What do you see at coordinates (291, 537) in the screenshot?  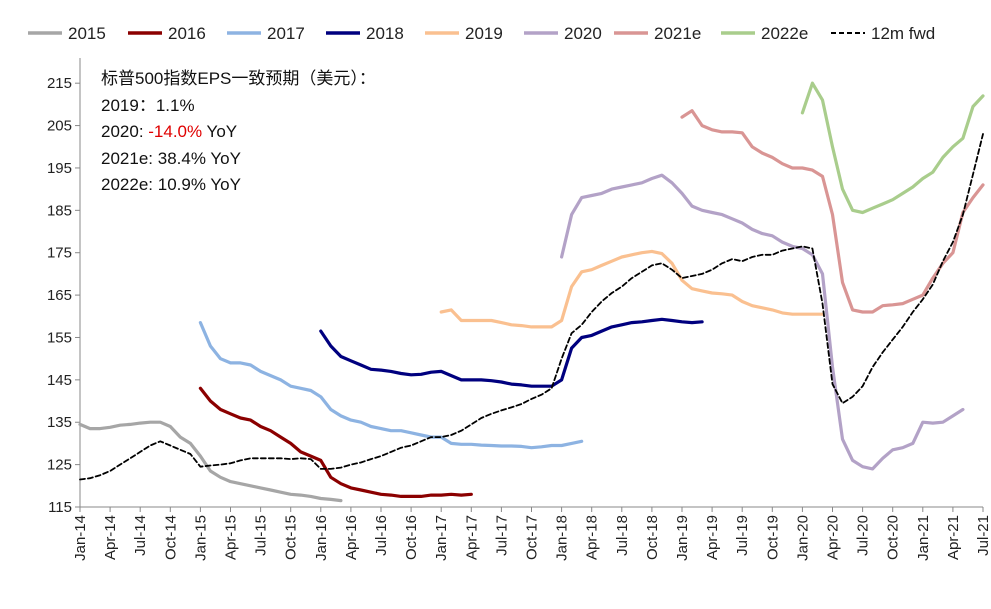 I see `x-tick-label: Oct-15` at bounding box center [291, 537].